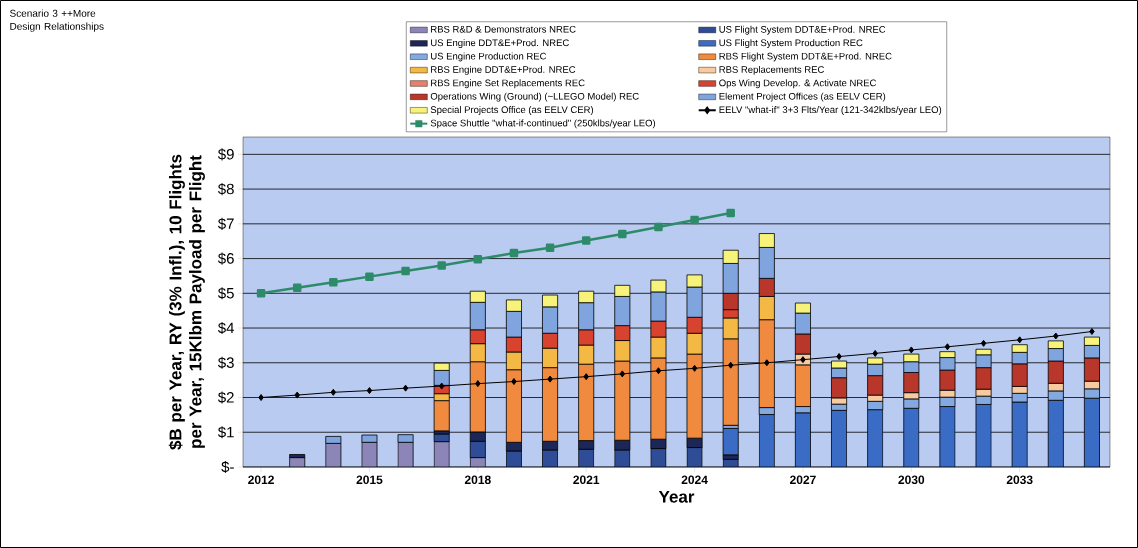 Image resolution: width=1138 pixels, height=548 pixels. What do you see at coordinates (1019, 480) in the screenshot?
I see `x-tick-label: 2033` at bounding box center [1019, 480].